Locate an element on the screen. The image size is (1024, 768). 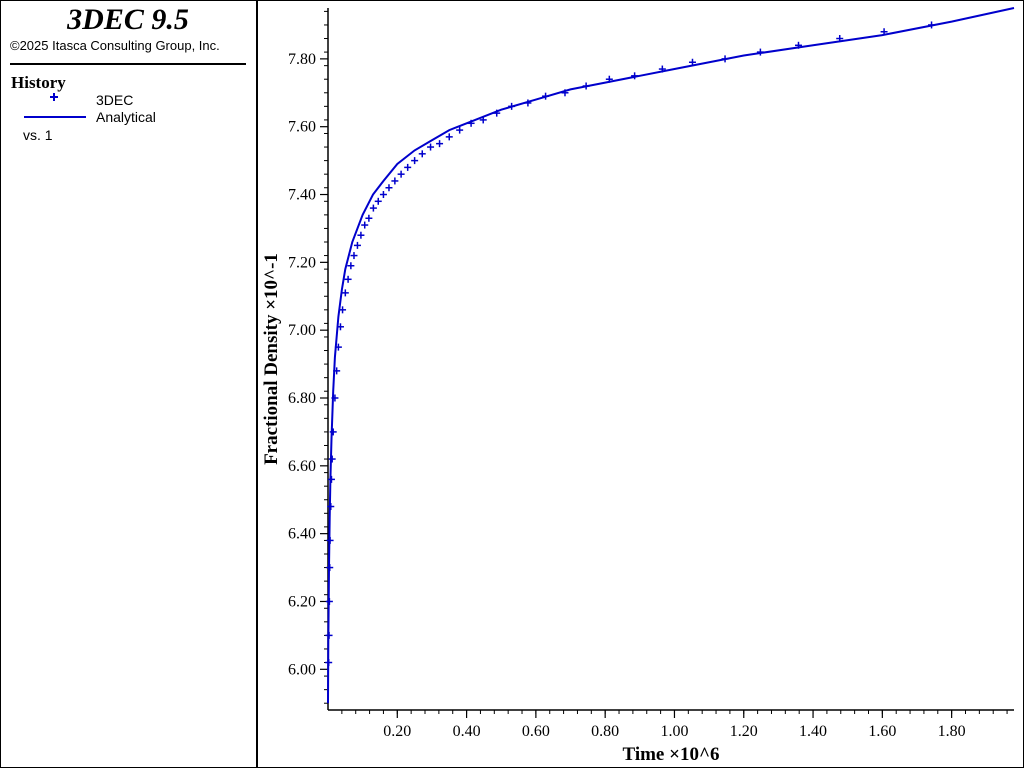
legend-versus: vs. 1 is located at coordinates (38, 135).